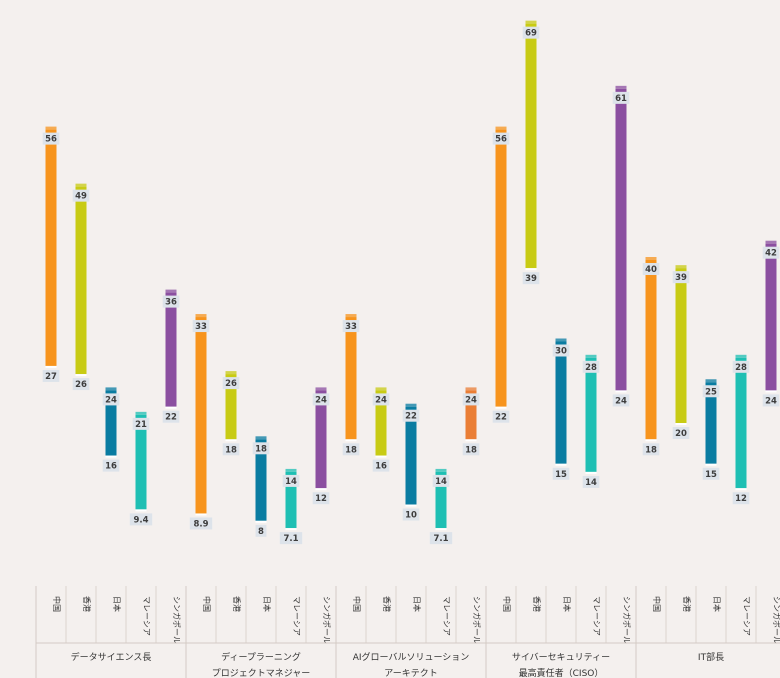 This screenshot has width=780, height=678. What do you see at coordinates (441, 529) in the screenshot?
I see `bar-3-4-base` at bounding box center [441, 529].